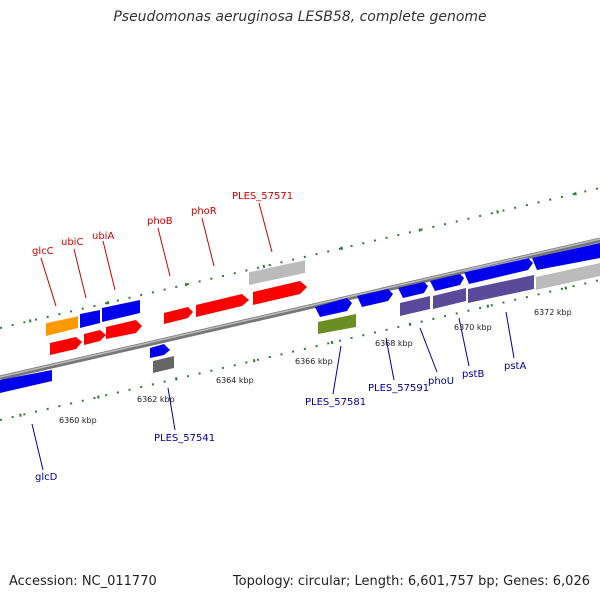 This screenshot has height=600, width=600. Describe the element at coordinates (566, 256) in the screenshot. I see `gene-blue-right` at that location.